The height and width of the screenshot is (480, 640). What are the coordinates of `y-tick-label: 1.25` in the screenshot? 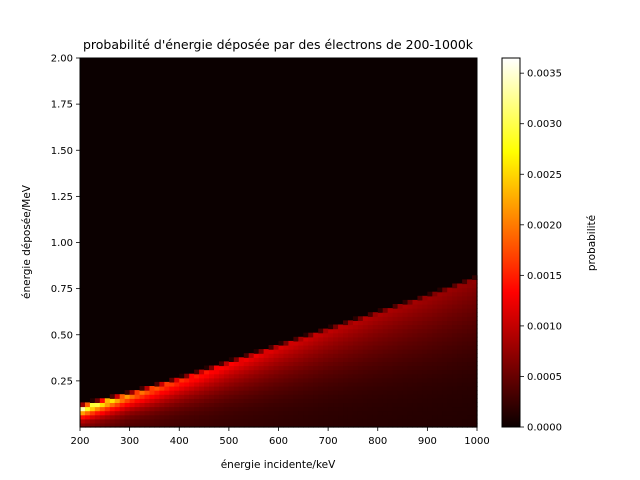 It's located at (62, 197).